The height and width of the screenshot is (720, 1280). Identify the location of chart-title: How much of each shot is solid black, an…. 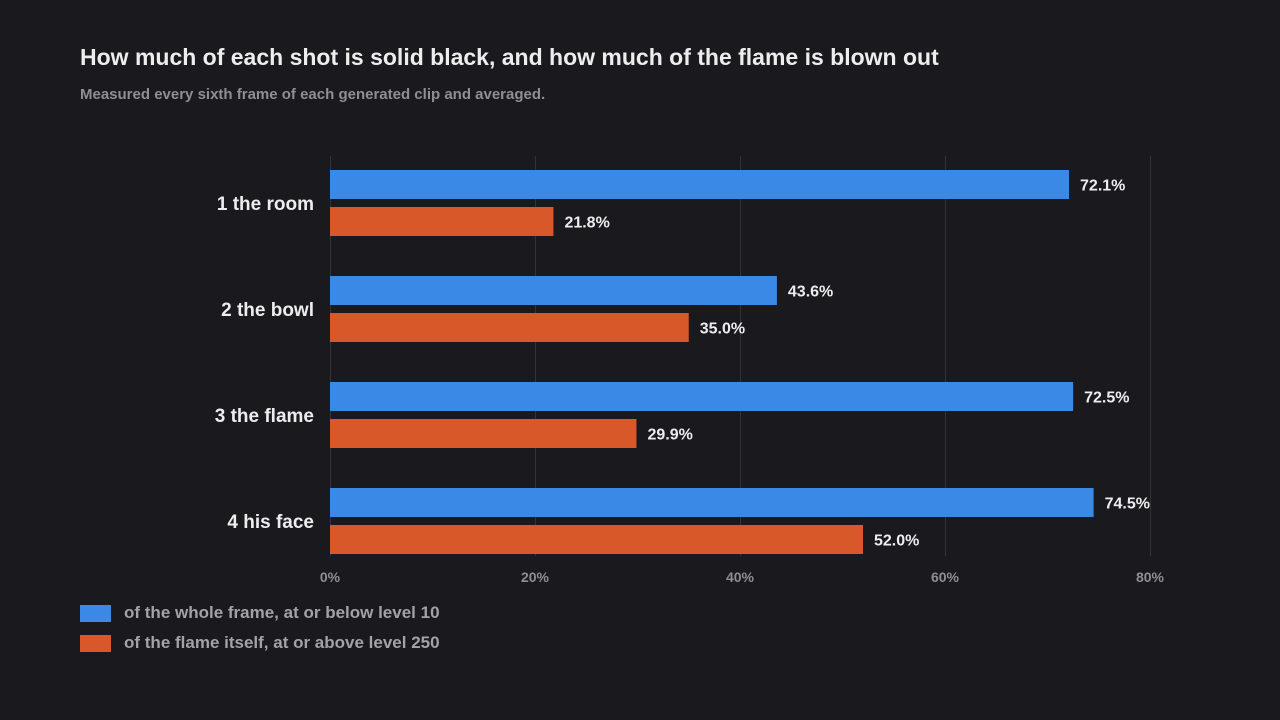
(509, 57).